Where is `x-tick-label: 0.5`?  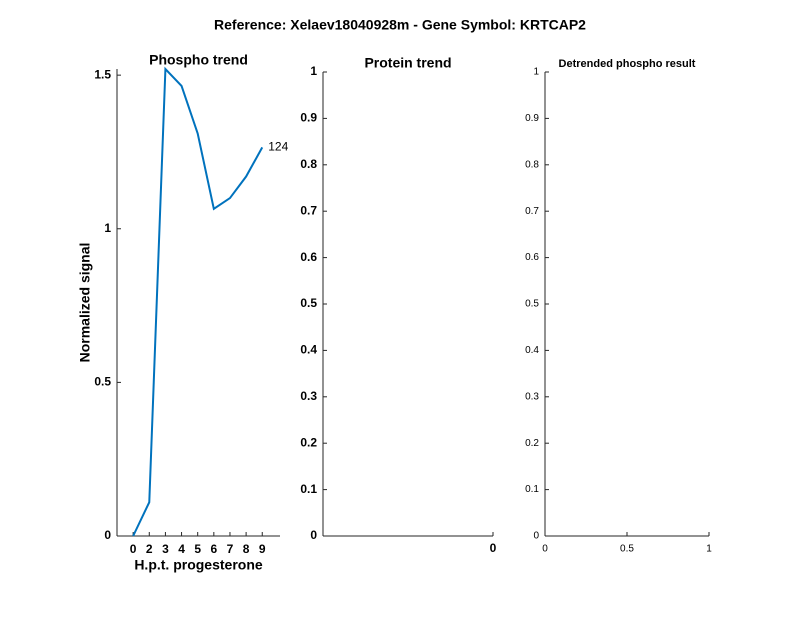
x-tick-label: 0.5 is located at coordinates (627, 549).